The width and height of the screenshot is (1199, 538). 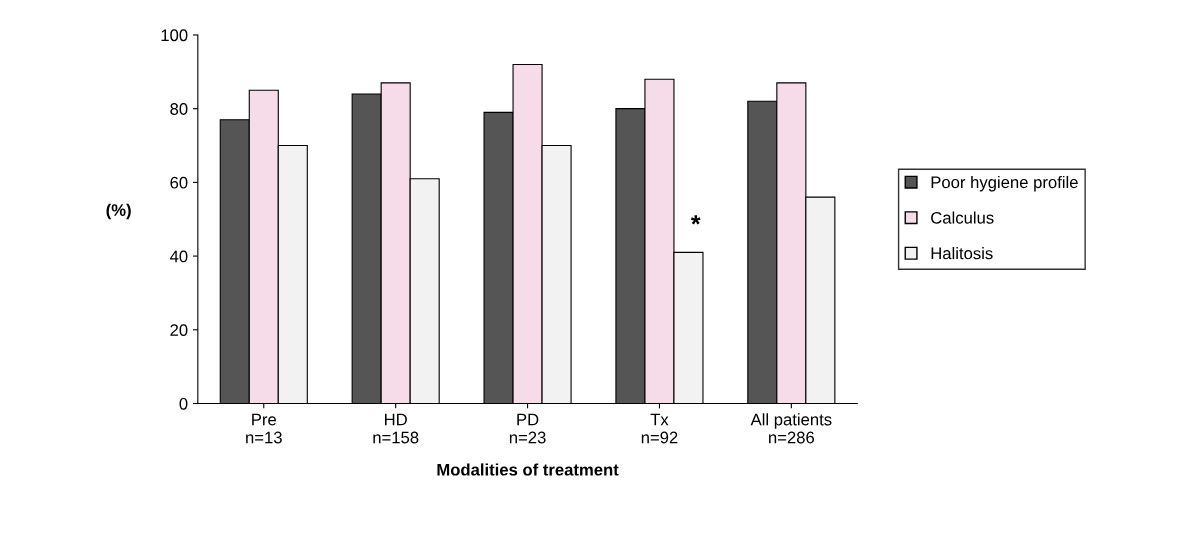 What do you see at coordinates (183, 403) in the screenshot?
I see `y-tick-label: 0` at bounding box center [183, 403].